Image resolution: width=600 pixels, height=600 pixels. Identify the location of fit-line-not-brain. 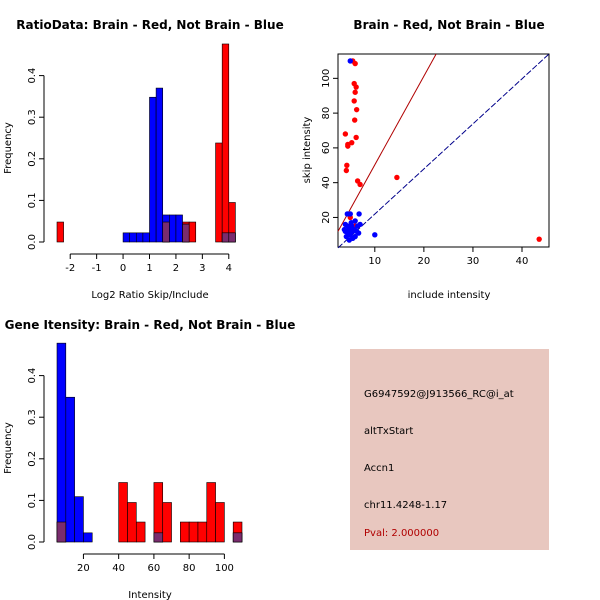
(443, 151).